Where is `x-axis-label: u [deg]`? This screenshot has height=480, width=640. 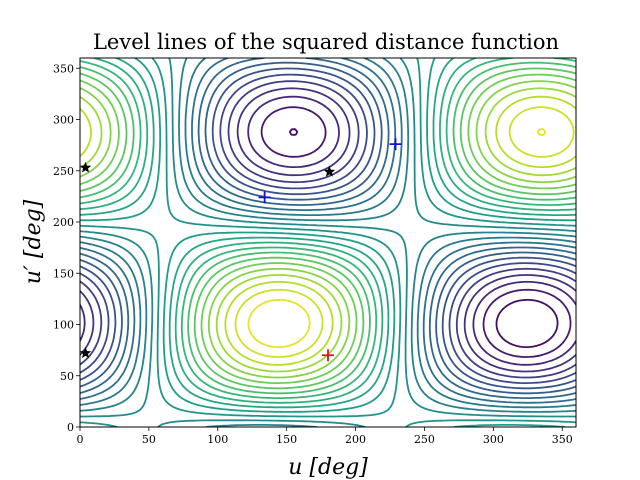 x-axis-label: u [deg] is located at coordinates (328, 467).